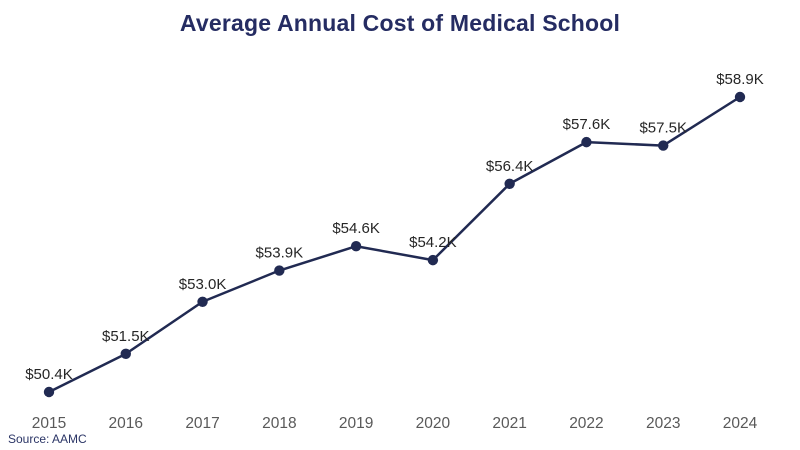  What do you see at coordinates (49, 374) in the screenshot?
I see `data-label-2015: $50.4K` at bounding box center [49, 374].